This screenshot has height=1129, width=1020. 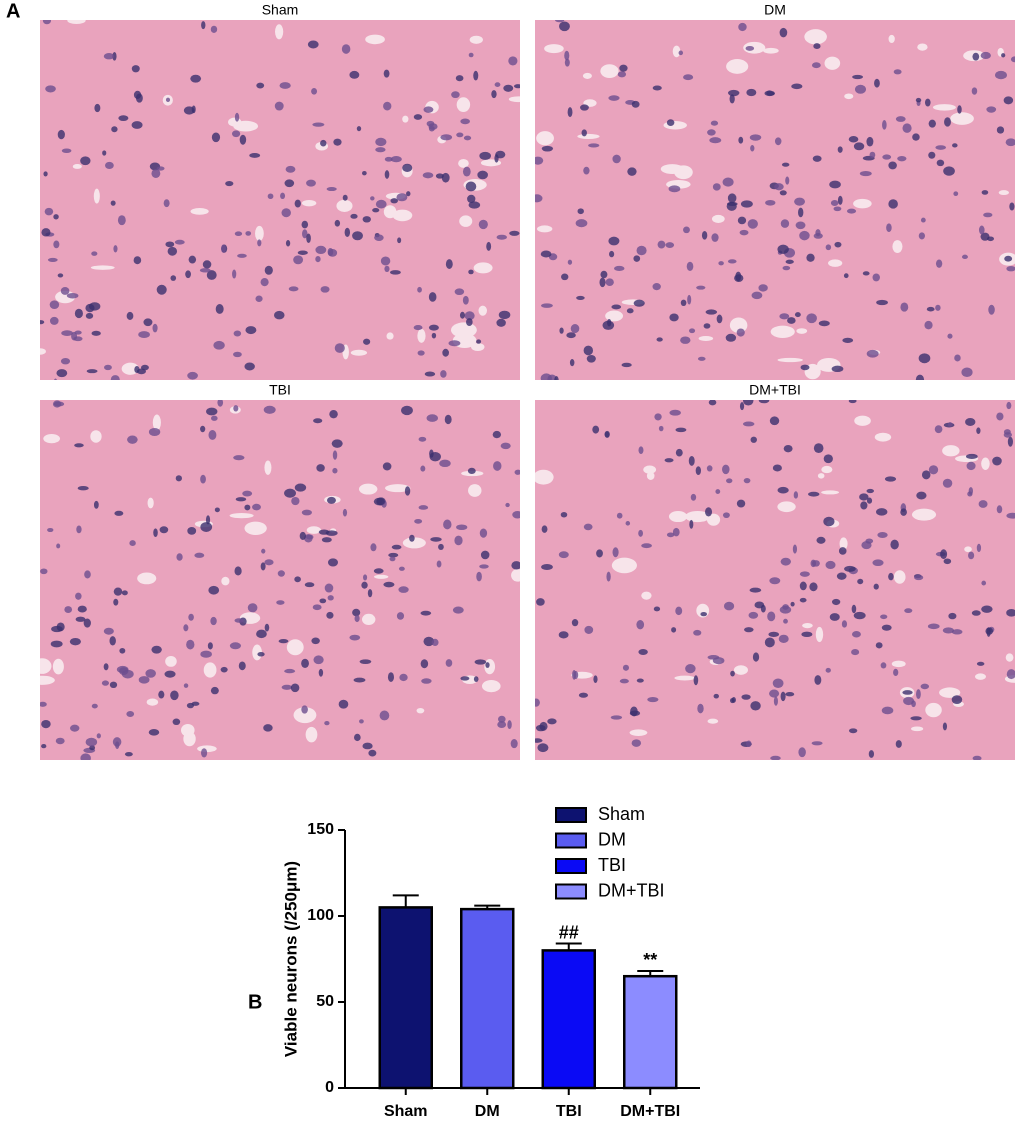 I want to click on legend-swatch, so click(x=571, y=891).